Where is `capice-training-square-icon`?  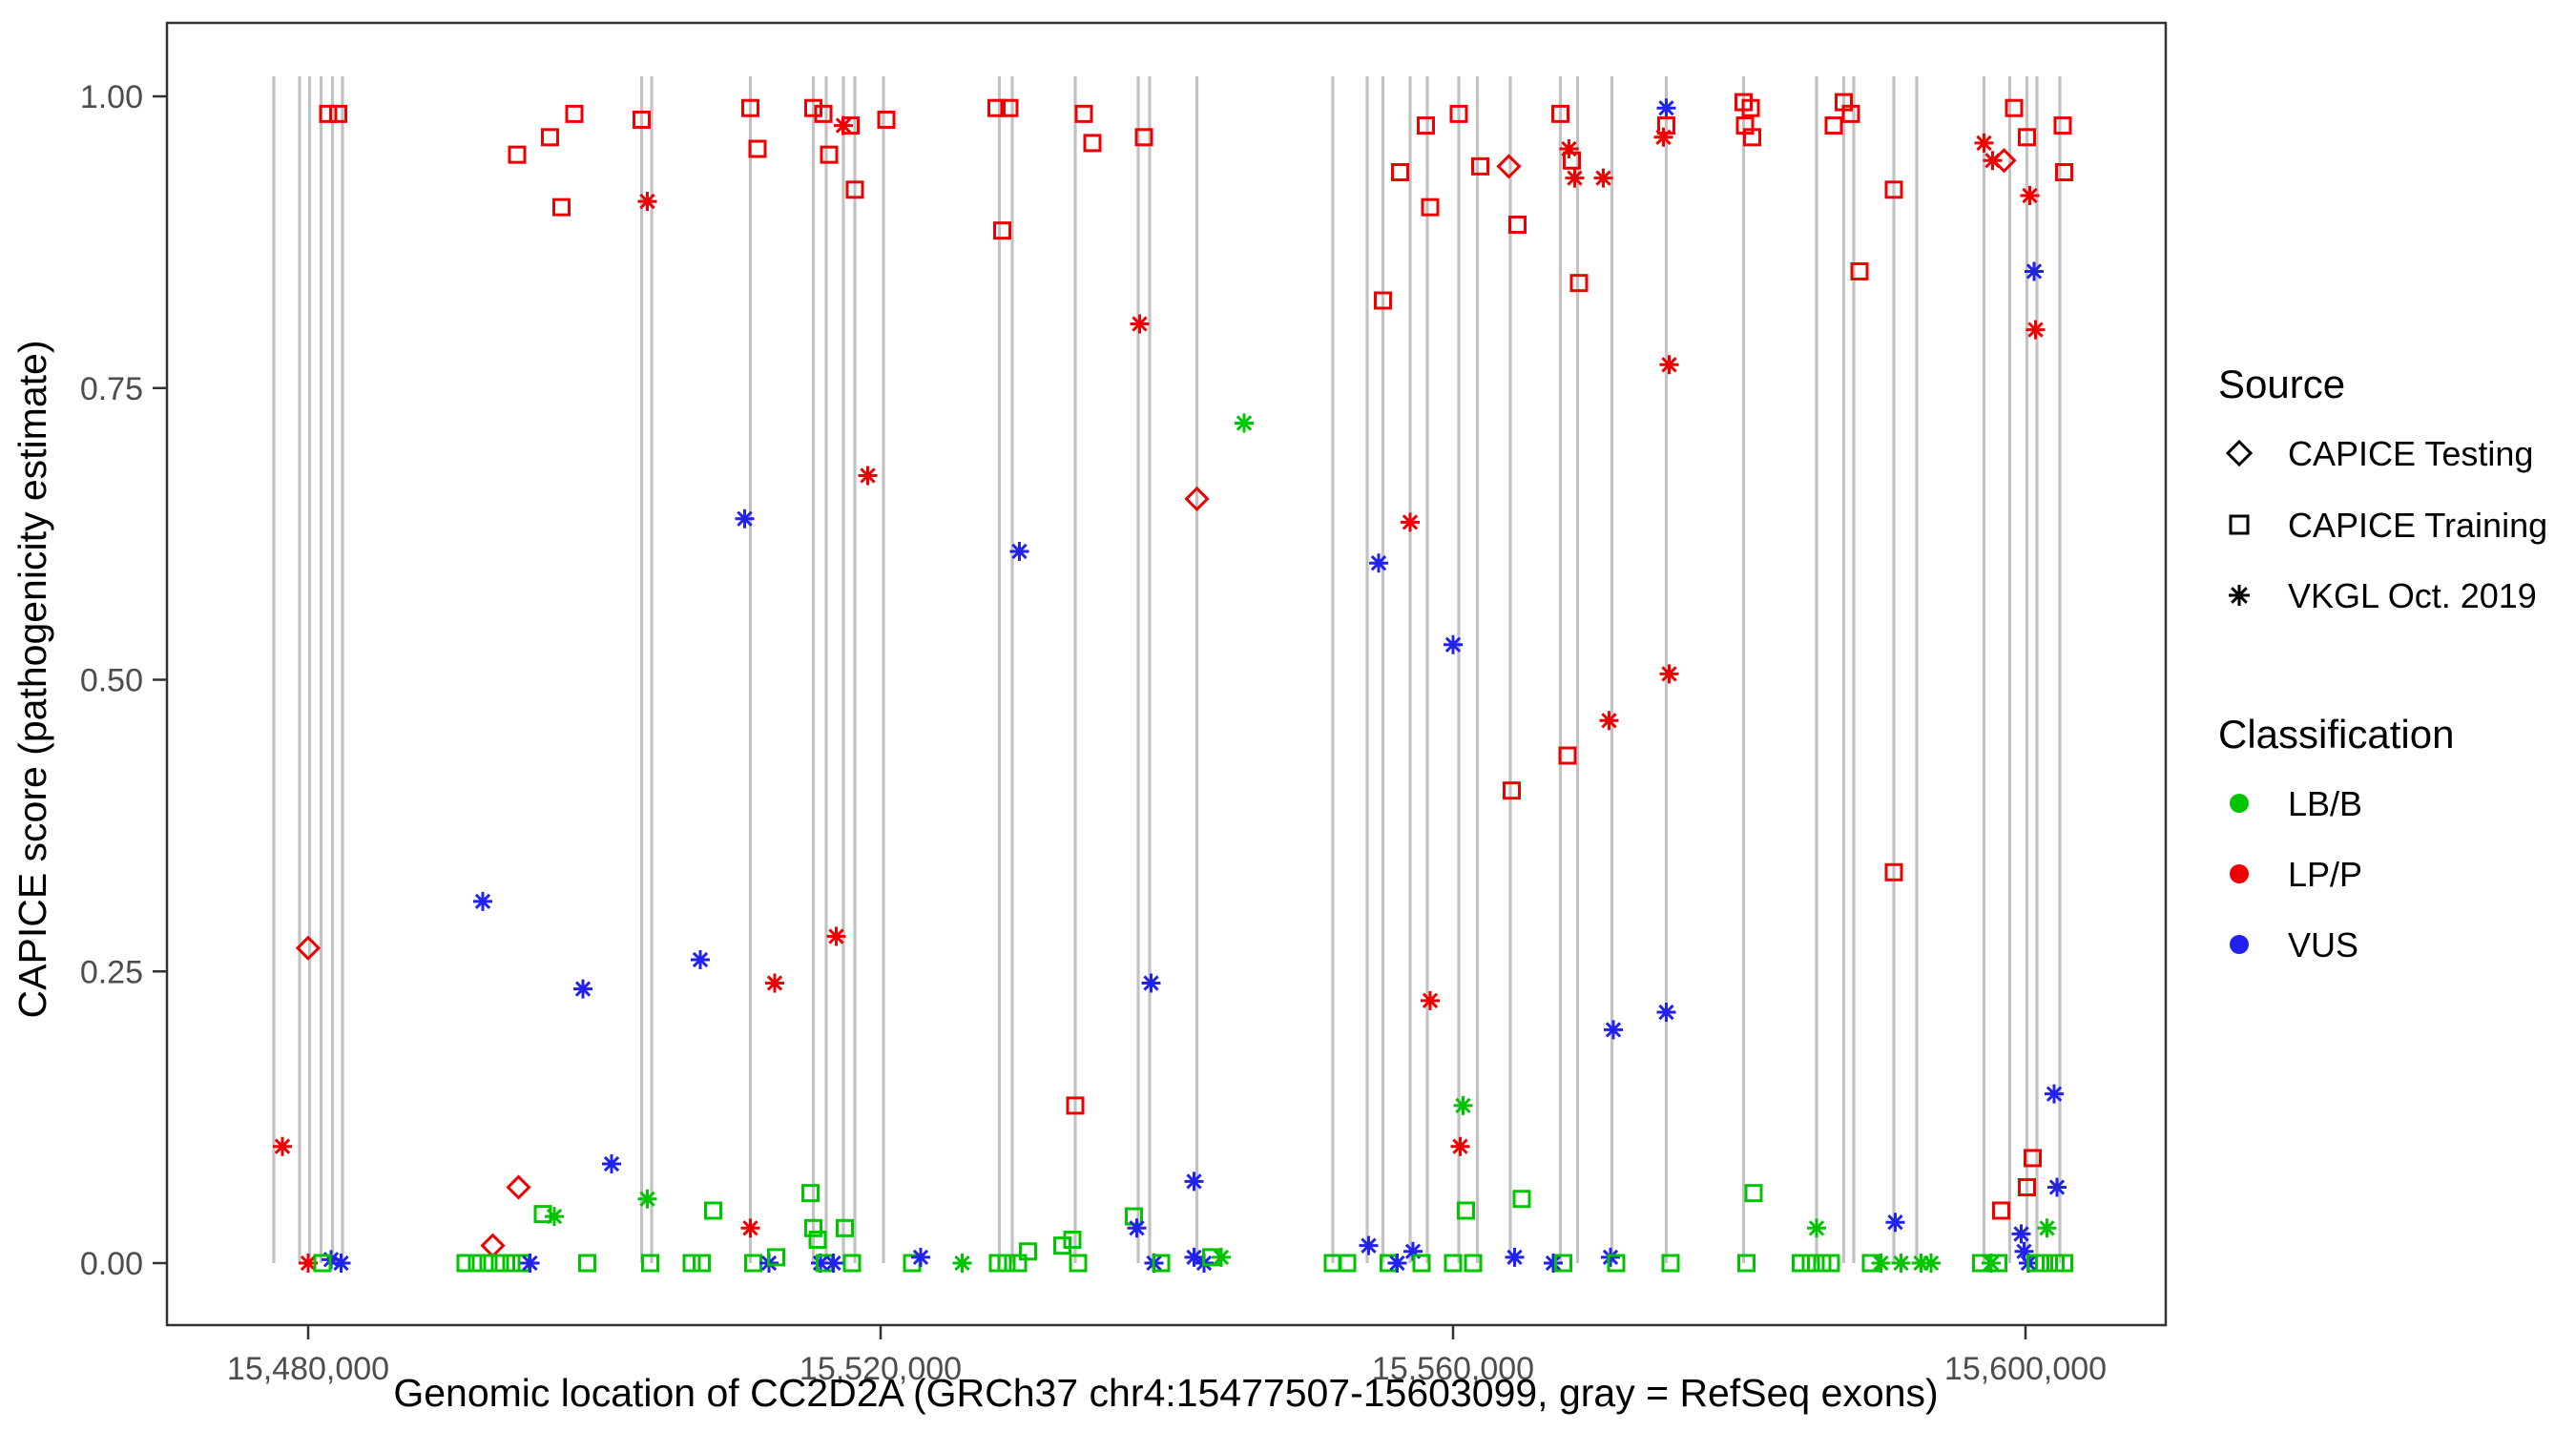 capice-training-square-icon is located at coordinates (2239, 524).